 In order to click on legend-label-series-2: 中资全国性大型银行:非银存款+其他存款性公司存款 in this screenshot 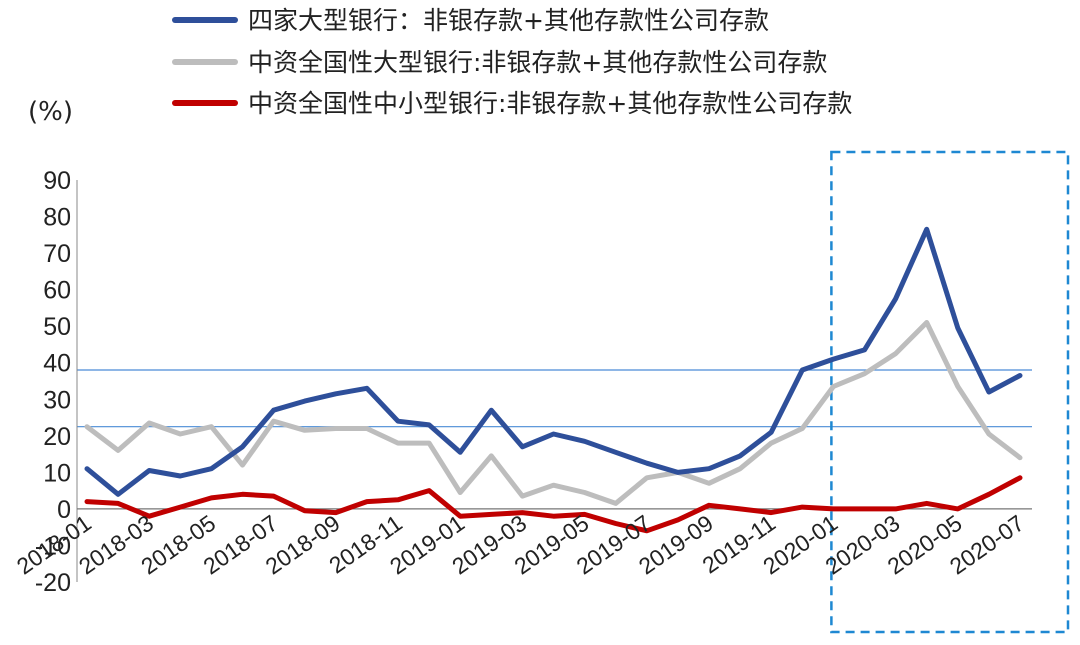, I will do `click(537, 62)`.